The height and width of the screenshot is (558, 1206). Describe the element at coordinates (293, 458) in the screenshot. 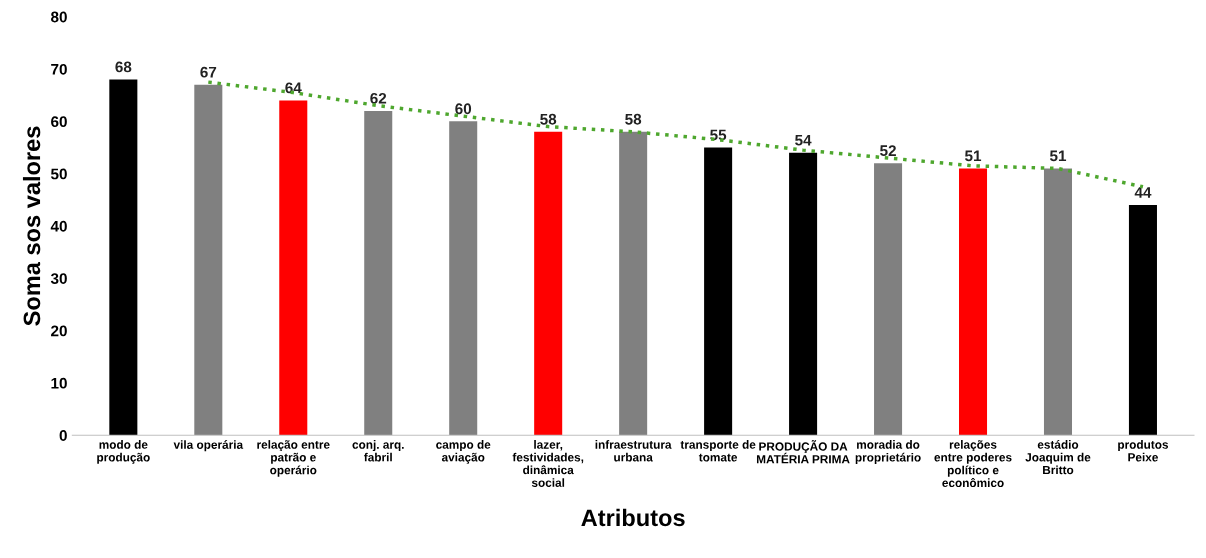

I see `x-tick-label: relação entre patrão e operário` at that location.